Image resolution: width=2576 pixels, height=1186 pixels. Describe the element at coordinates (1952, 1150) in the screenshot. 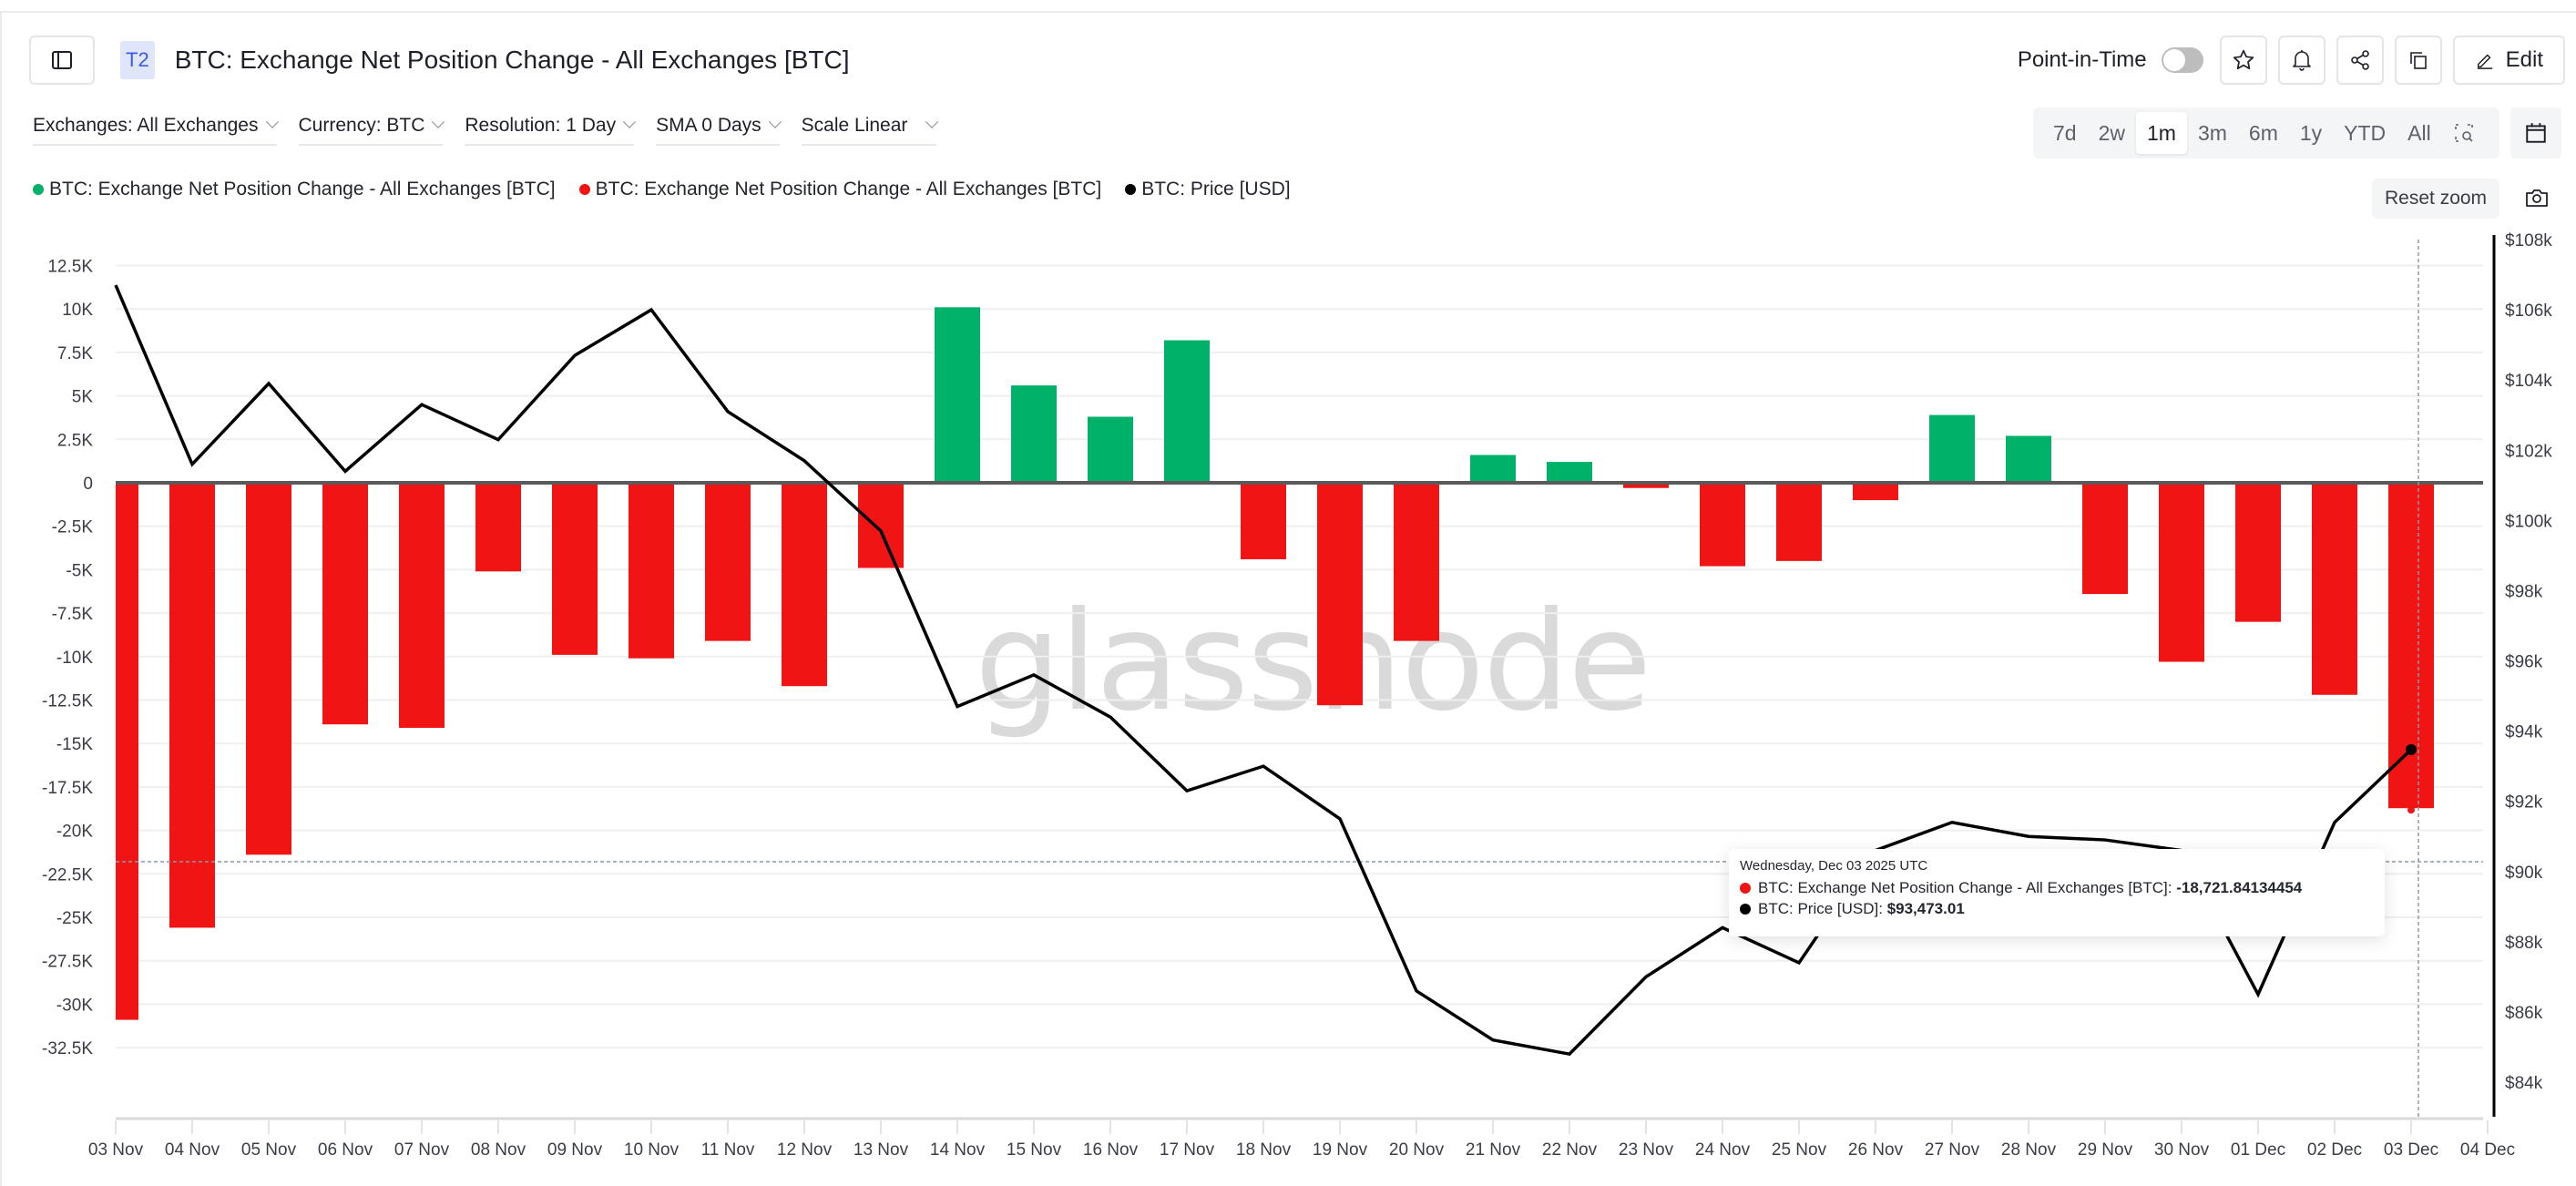

I see `x-axis-tick: 27 Nov` at that location.